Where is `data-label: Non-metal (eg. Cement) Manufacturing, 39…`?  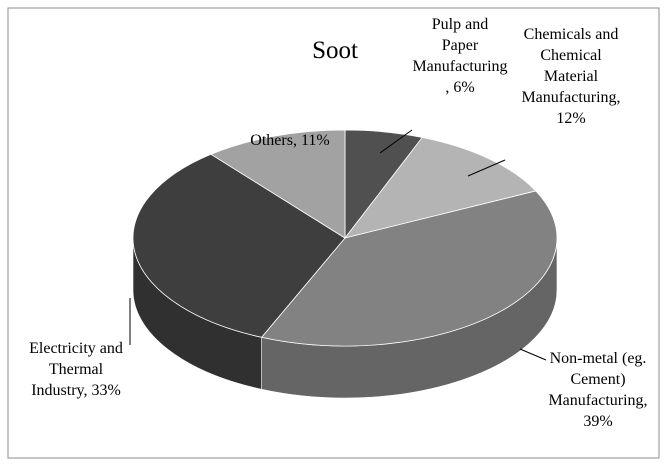 data-label: Non-metal (eg. Cement) Manufacturing, 39… is located at coordinates (598, 390).